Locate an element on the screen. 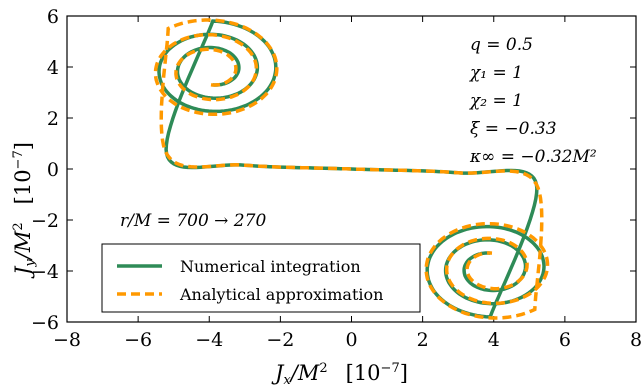  x-tick-label: 8 is located at coordinates (635, 340).